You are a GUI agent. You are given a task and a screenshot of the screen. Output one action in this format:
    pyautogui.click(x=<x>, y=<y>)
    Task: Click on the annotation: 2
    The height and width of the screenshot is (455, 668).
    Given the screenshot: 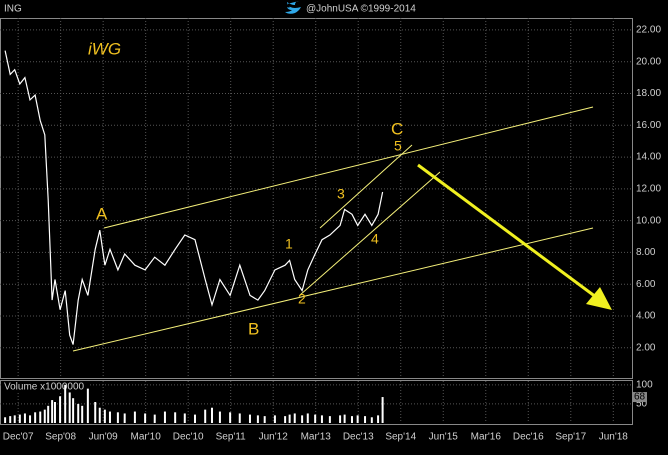 What is the action you would take?
    pyautogui.click(x=302, y=299)
    